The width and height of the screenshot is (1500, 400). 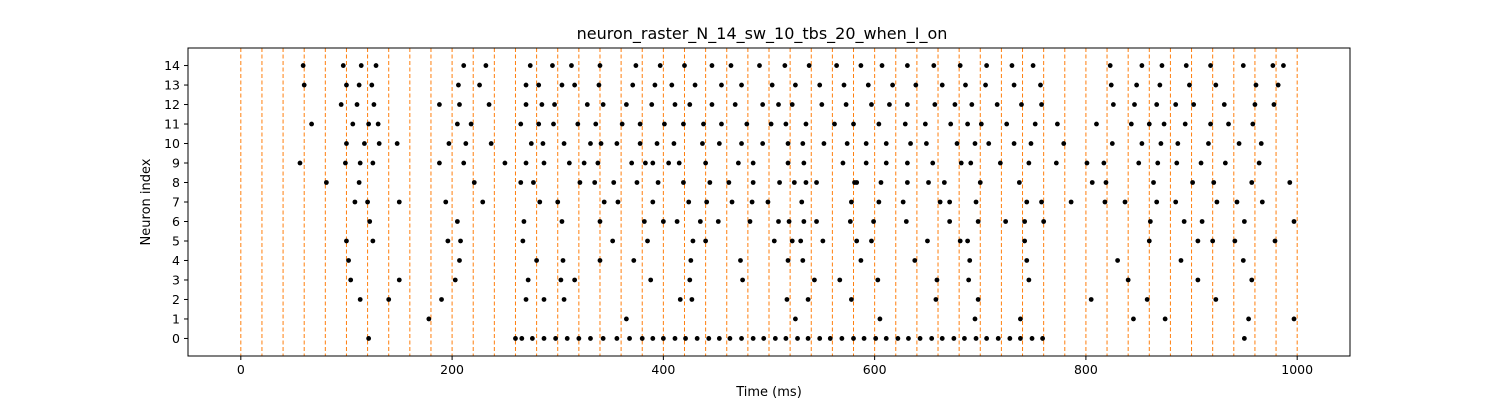 What do you see at coordinates (176, 279) in the screenshot?
I see `y-tick-label-3: 3` at bounding box center [176, 279].